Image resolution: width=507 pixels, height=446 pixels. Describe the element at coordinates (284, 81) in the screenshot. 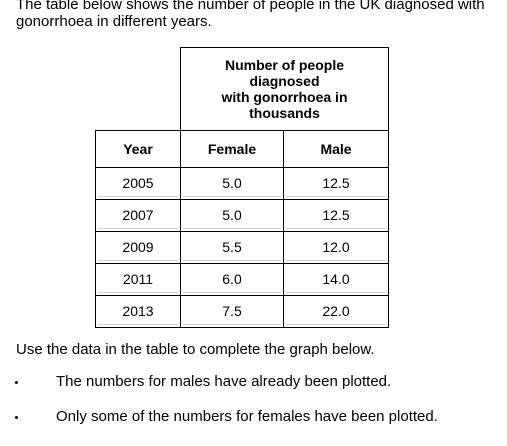

I see `group-header-line-2: diagnosed` at that location.